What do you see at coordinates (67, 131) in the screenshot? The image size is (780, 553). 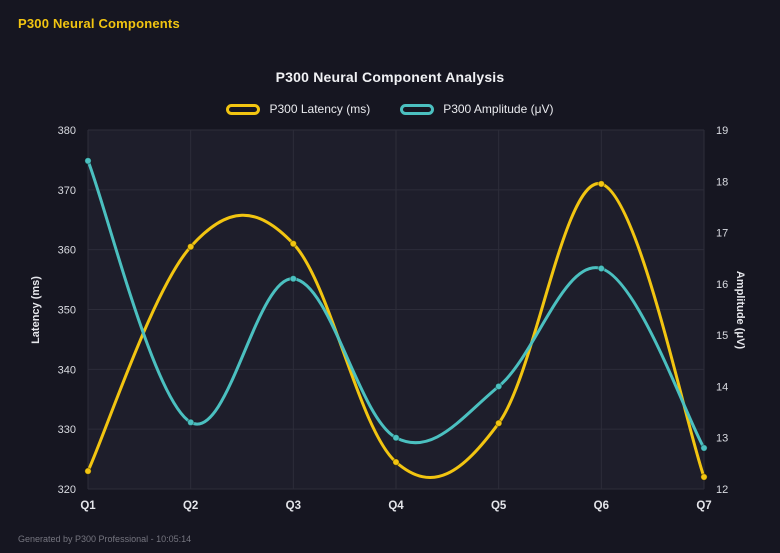 I see `left-axis-tick-label: 380` at bounding box center [67, 131].